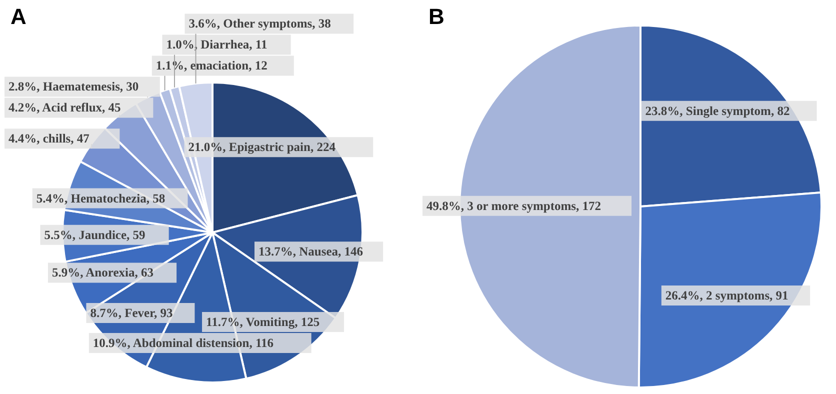 The image size is (836, 394). Describe the element at coordinates (217, 45) in the screenshot. I see `data-label: 1.0%, Diarrhea, 11` at that location.